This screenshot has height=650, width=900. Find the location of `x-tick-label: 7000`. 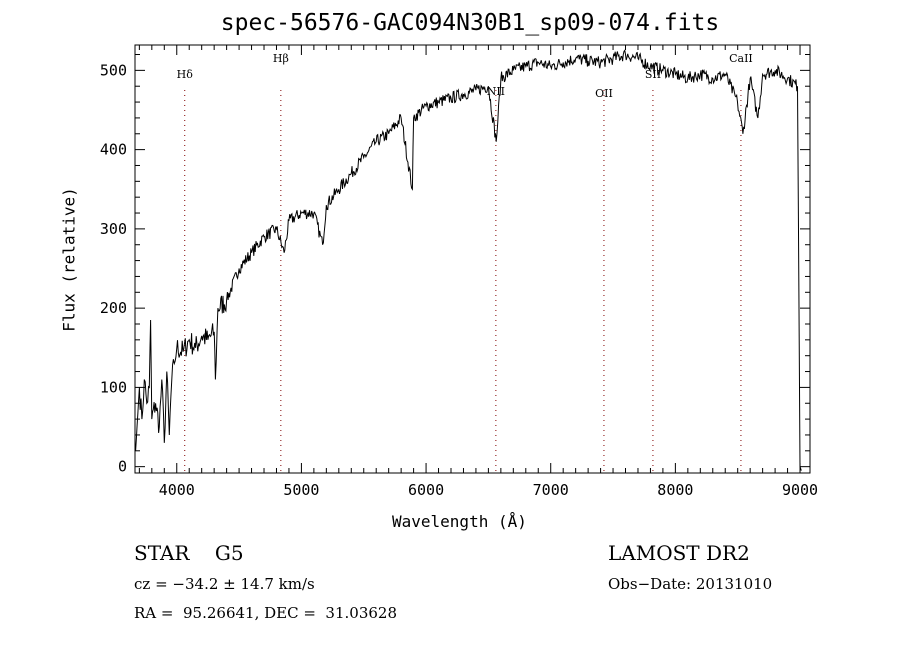

x-tick-label: 7000 is located at coordinates (551, 490).